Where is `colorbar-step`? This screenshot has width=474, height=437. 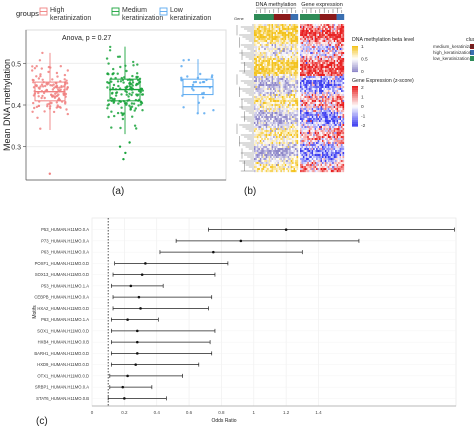 colorbar-step is located at coordinates (355, 69).